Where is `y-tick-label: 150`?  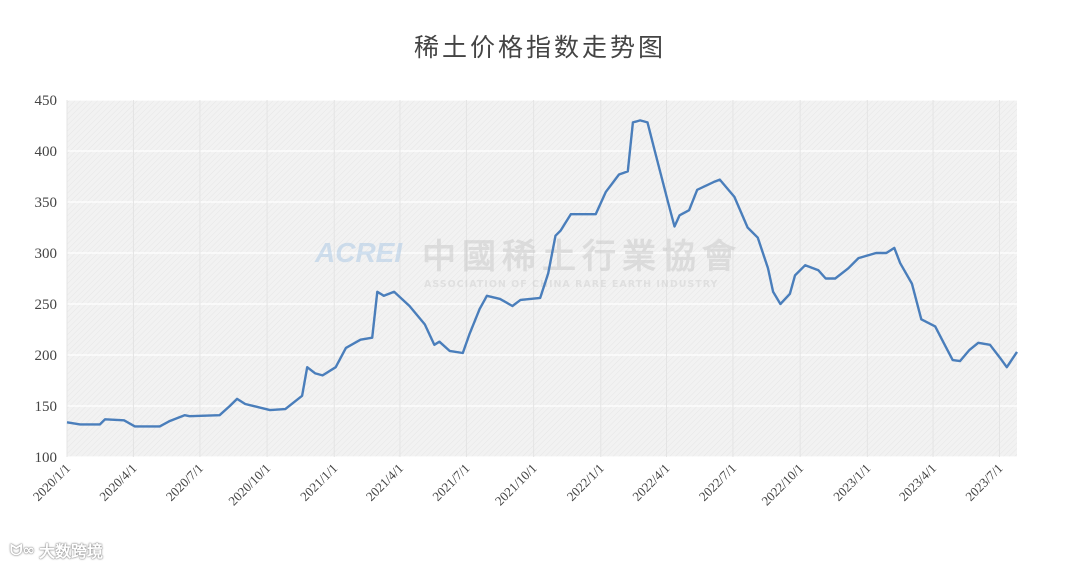
y-tick-label: 150 is located at coordinates (46, 407).